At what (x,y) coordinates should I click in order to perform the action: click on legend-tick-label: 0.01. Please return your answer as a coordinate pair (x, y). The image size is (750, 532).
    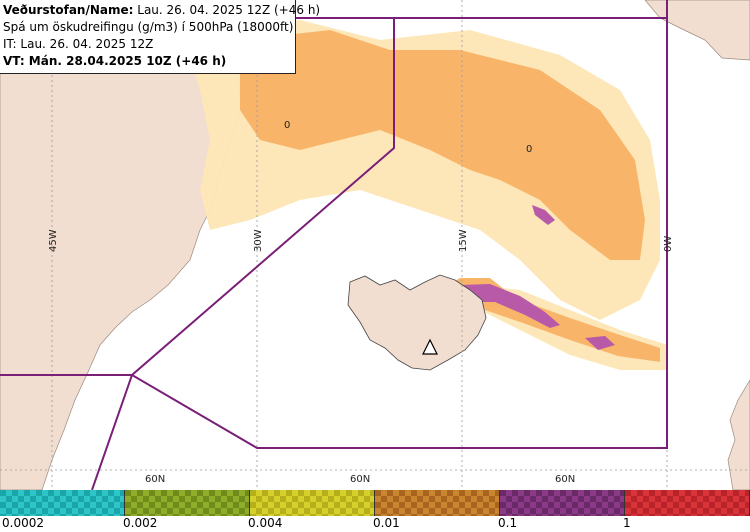
    Looking at the image, I should click on (386, 523).